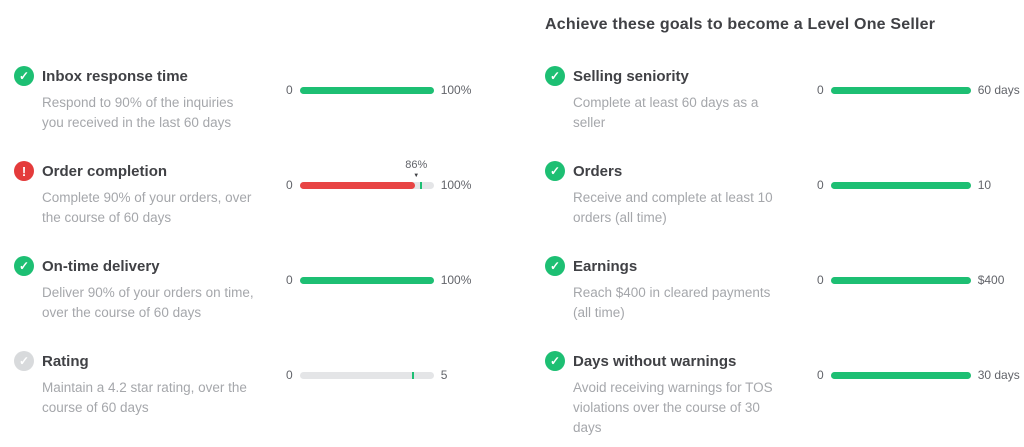 The height and width of the screenshot is (447, 1024). What do you see at coordinates (115, 76) in the screenshot?
I see `goal-title: Inbox response time` at bounding box center [115, 76].